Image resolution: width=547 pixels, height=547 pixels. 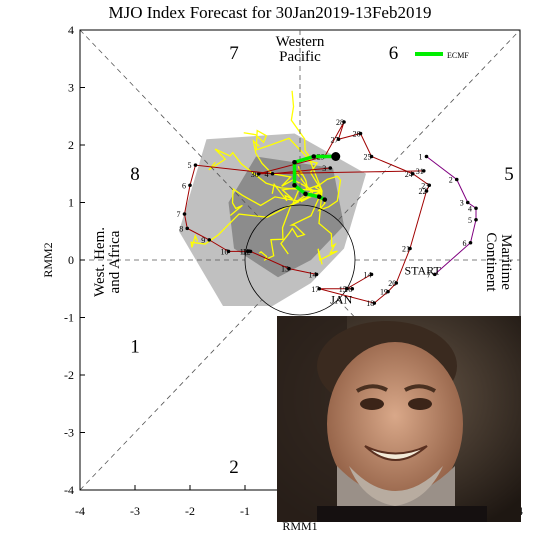 What do you see at coordinates (470, 208) in the screenshot?
I see `observed-purple-day-label: 4` at bounding box center [470, 208].